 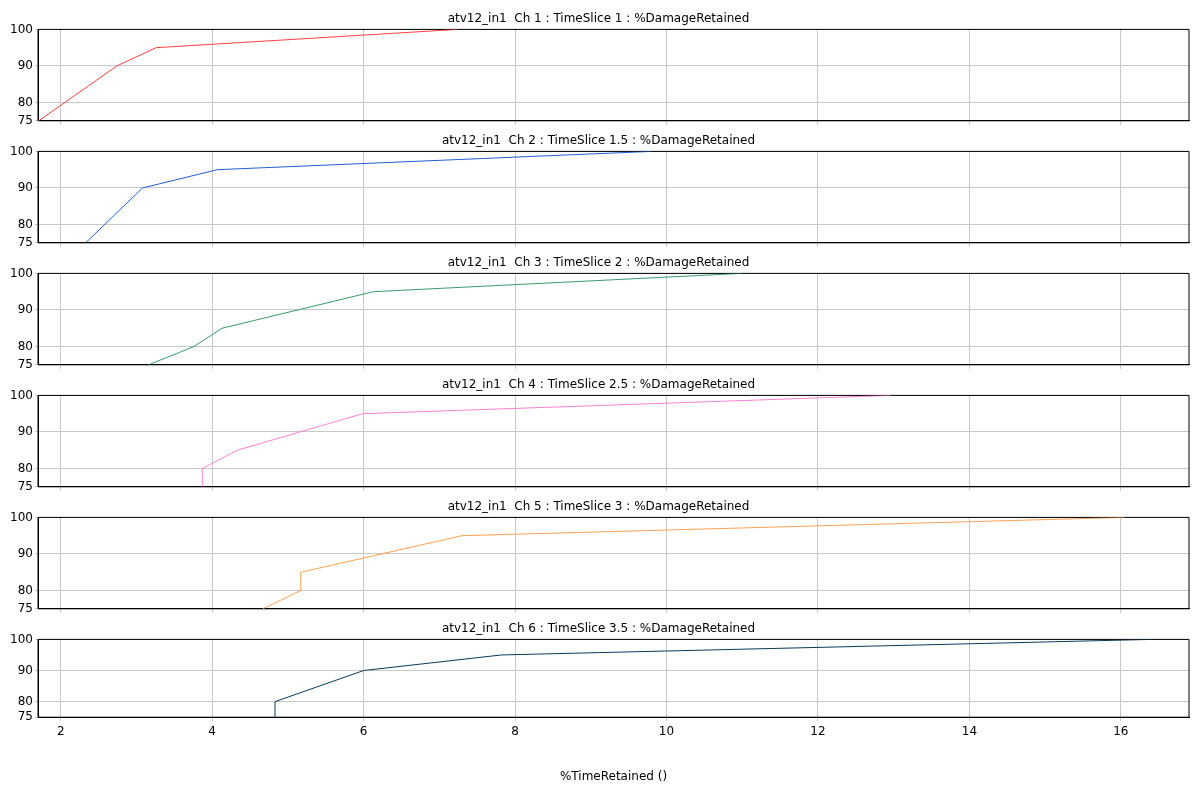 What do you see at coordinates (613, 775) in the screenshot?
I see `x-axis-title: %TimeRetained ()` at bounding box center [613, 775].